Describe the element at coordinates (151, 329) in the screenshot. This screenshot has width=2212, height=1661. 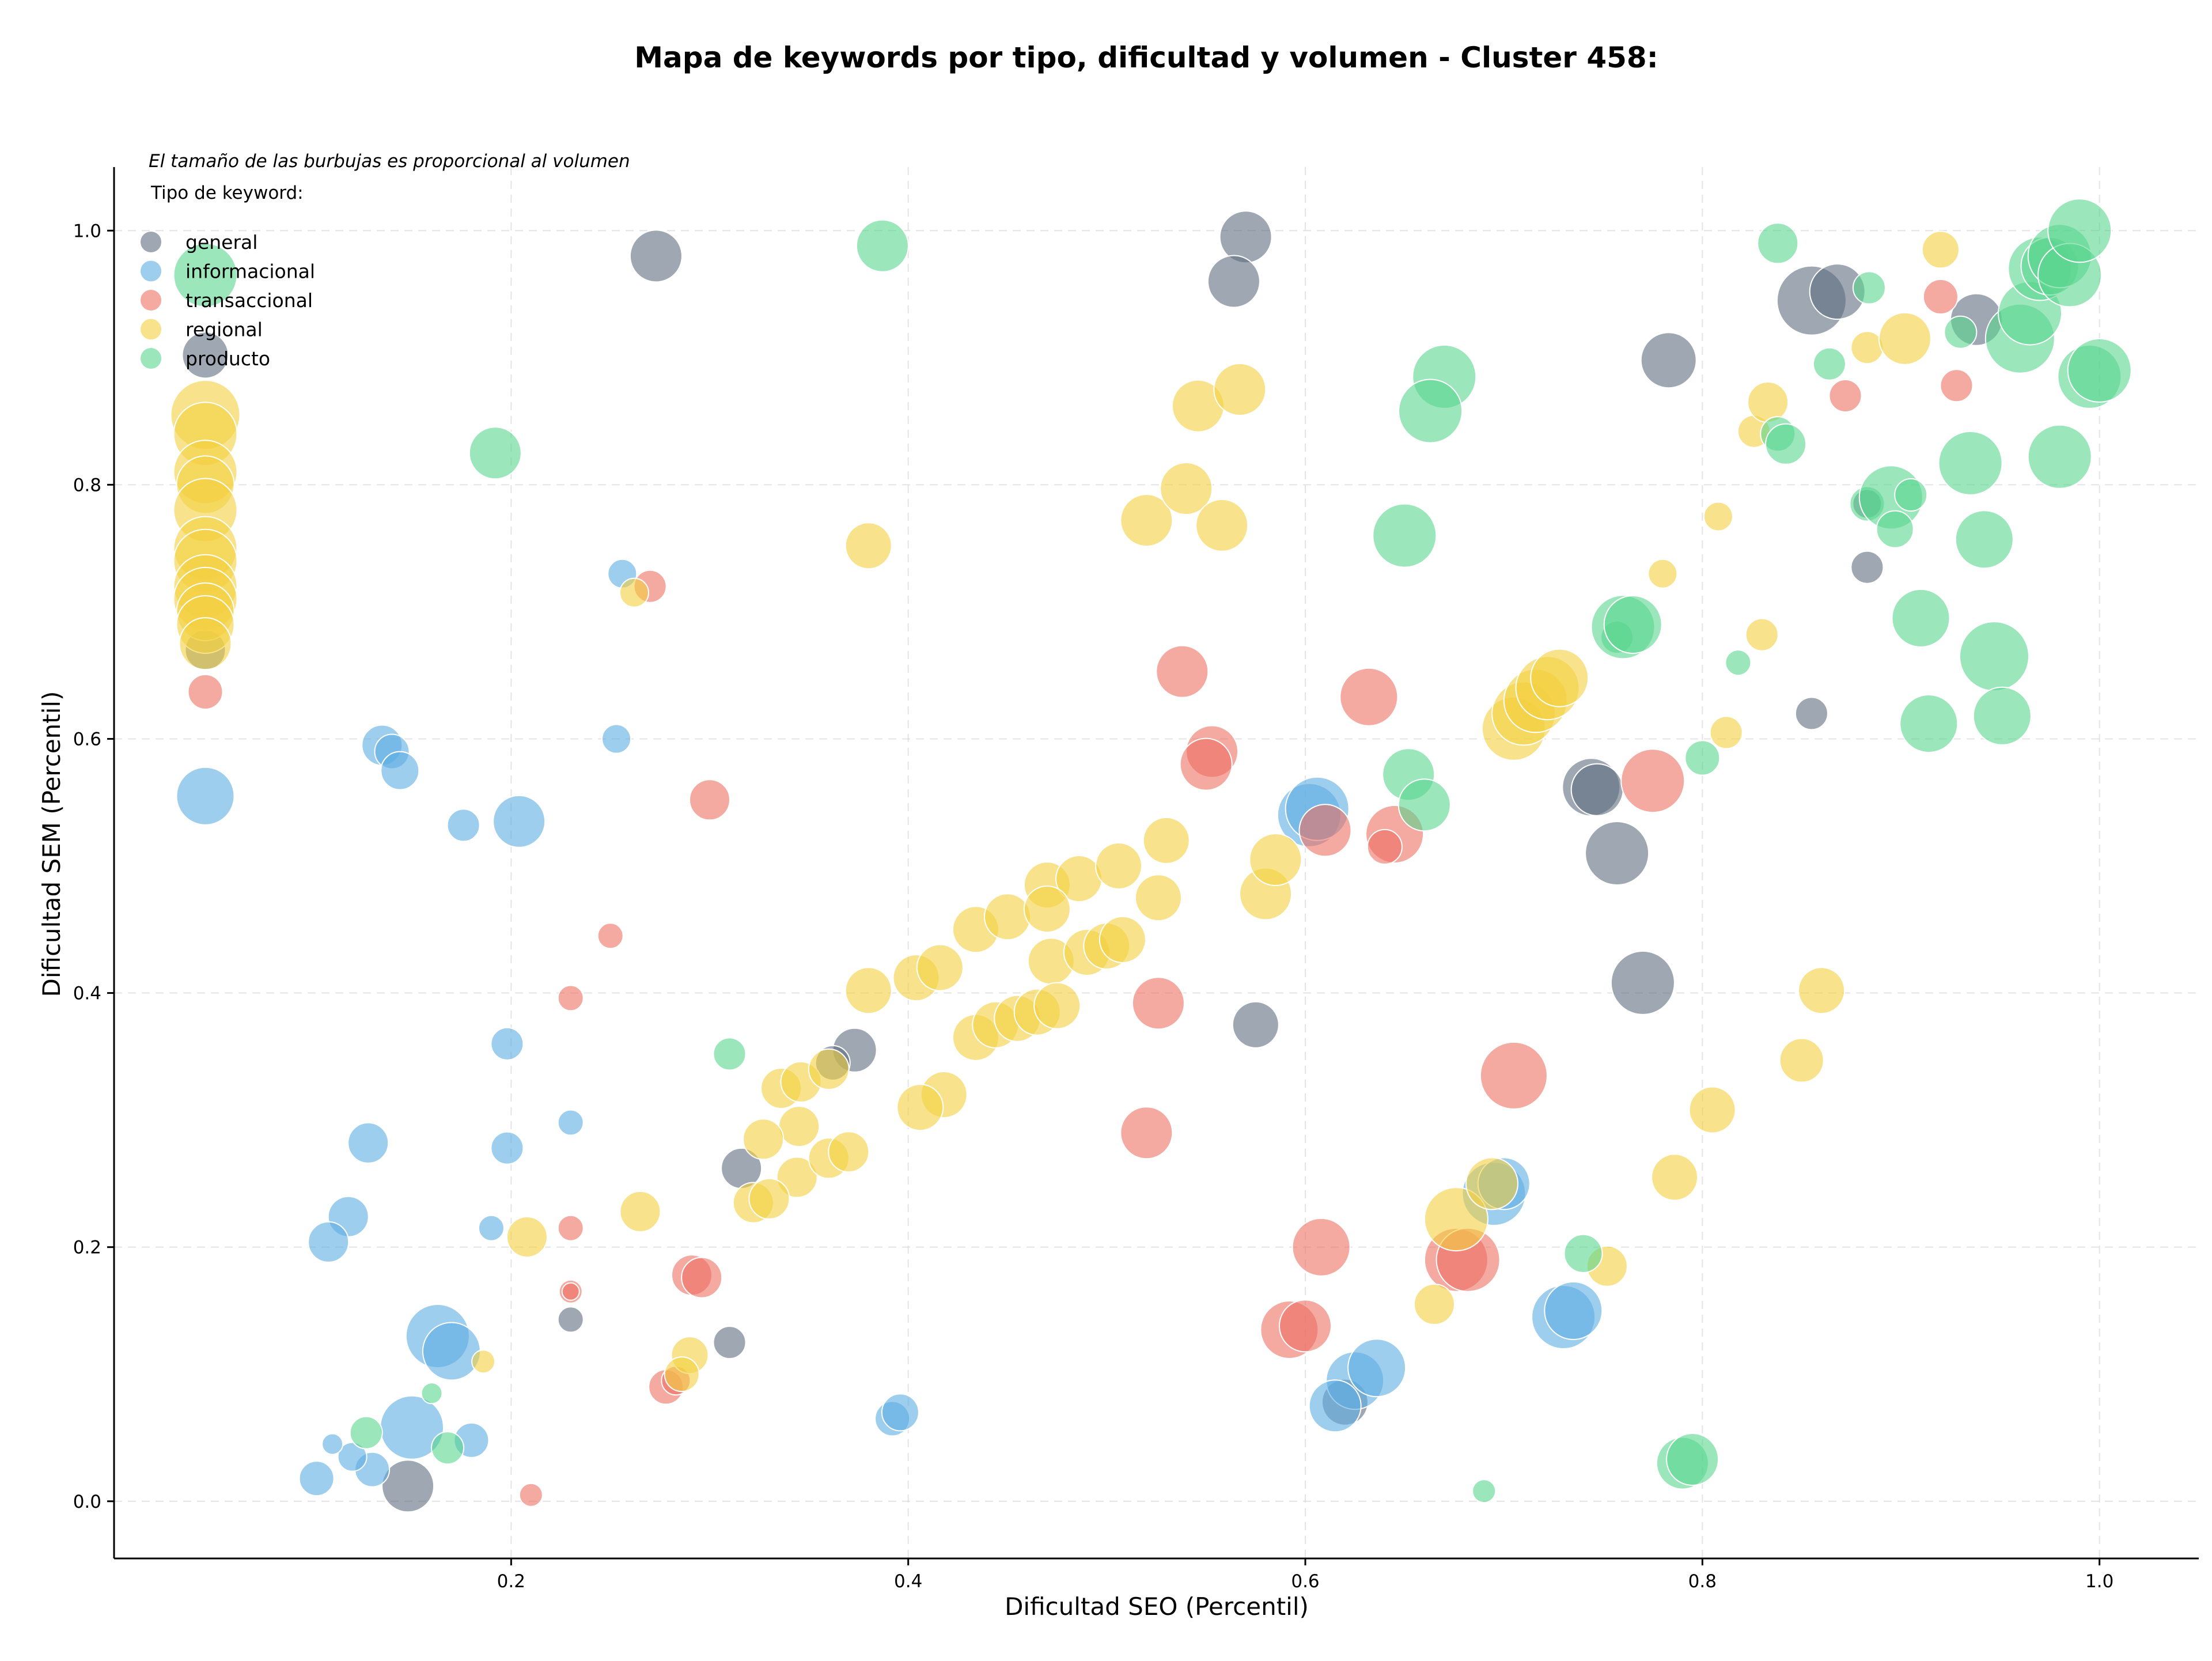
I see `legend-marker-regional` at that location.